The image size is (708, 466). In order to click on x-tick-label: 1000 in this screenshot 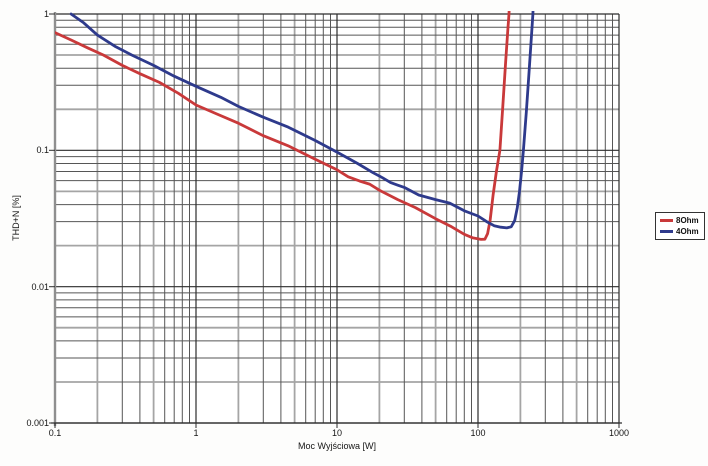, I will do `click(619, 433)`.